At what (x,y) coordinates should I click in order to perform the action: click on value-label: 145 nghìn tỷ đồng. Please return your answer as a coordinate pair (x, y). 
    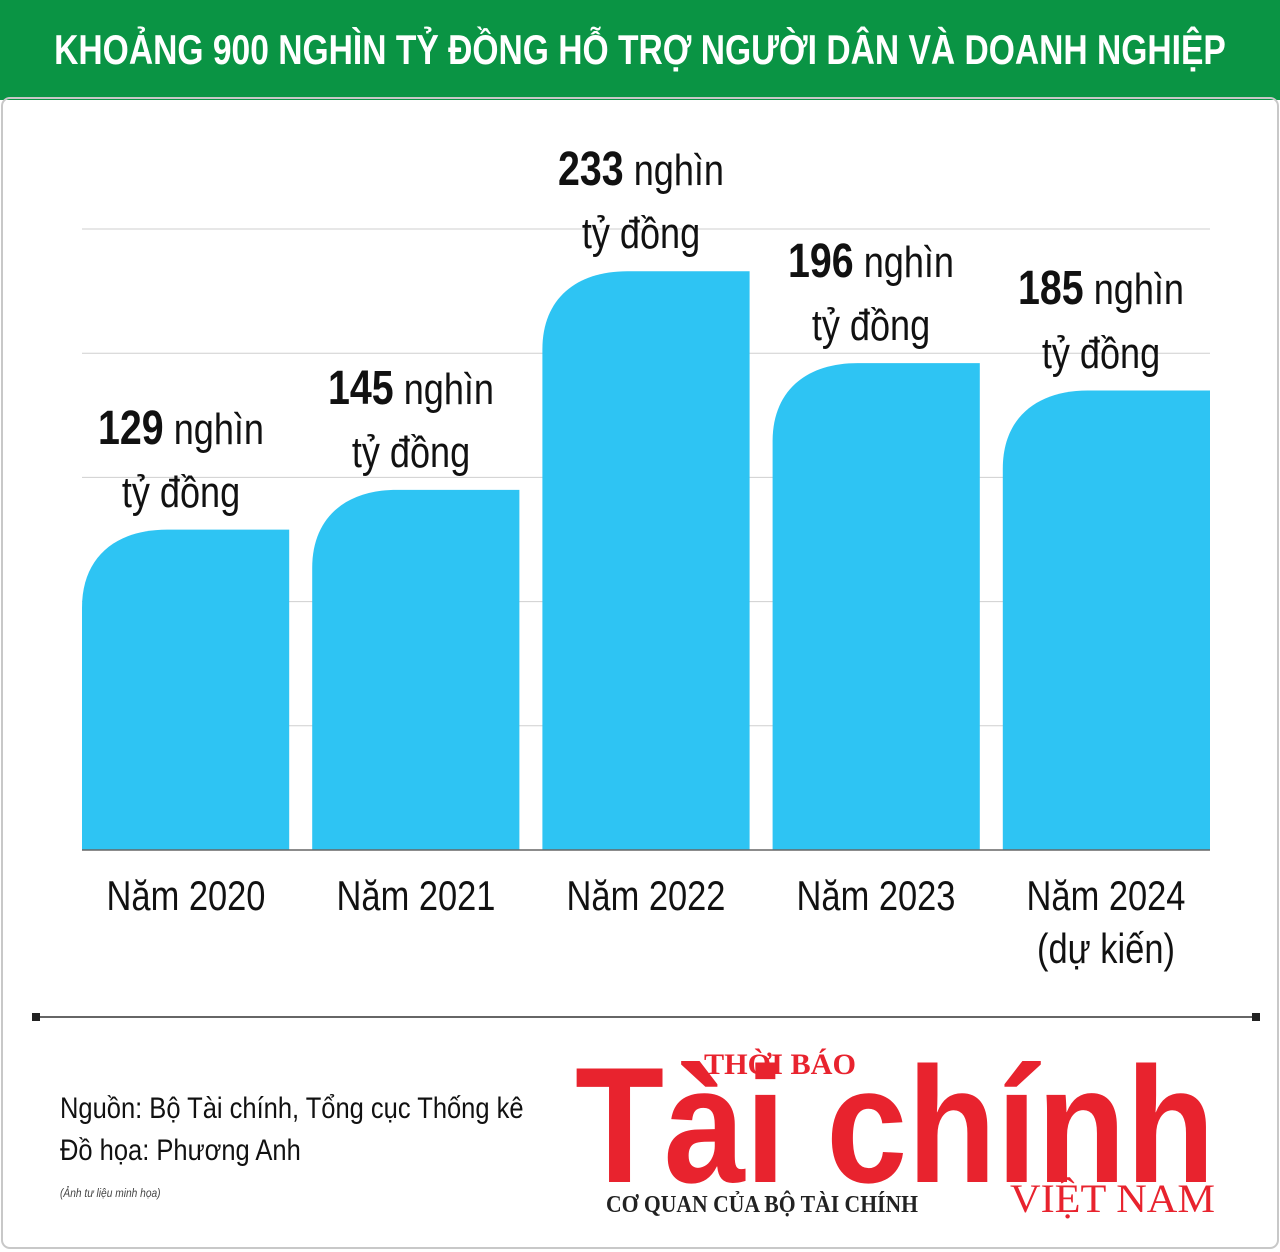
    Looking at the image, I should click on (410, 419).